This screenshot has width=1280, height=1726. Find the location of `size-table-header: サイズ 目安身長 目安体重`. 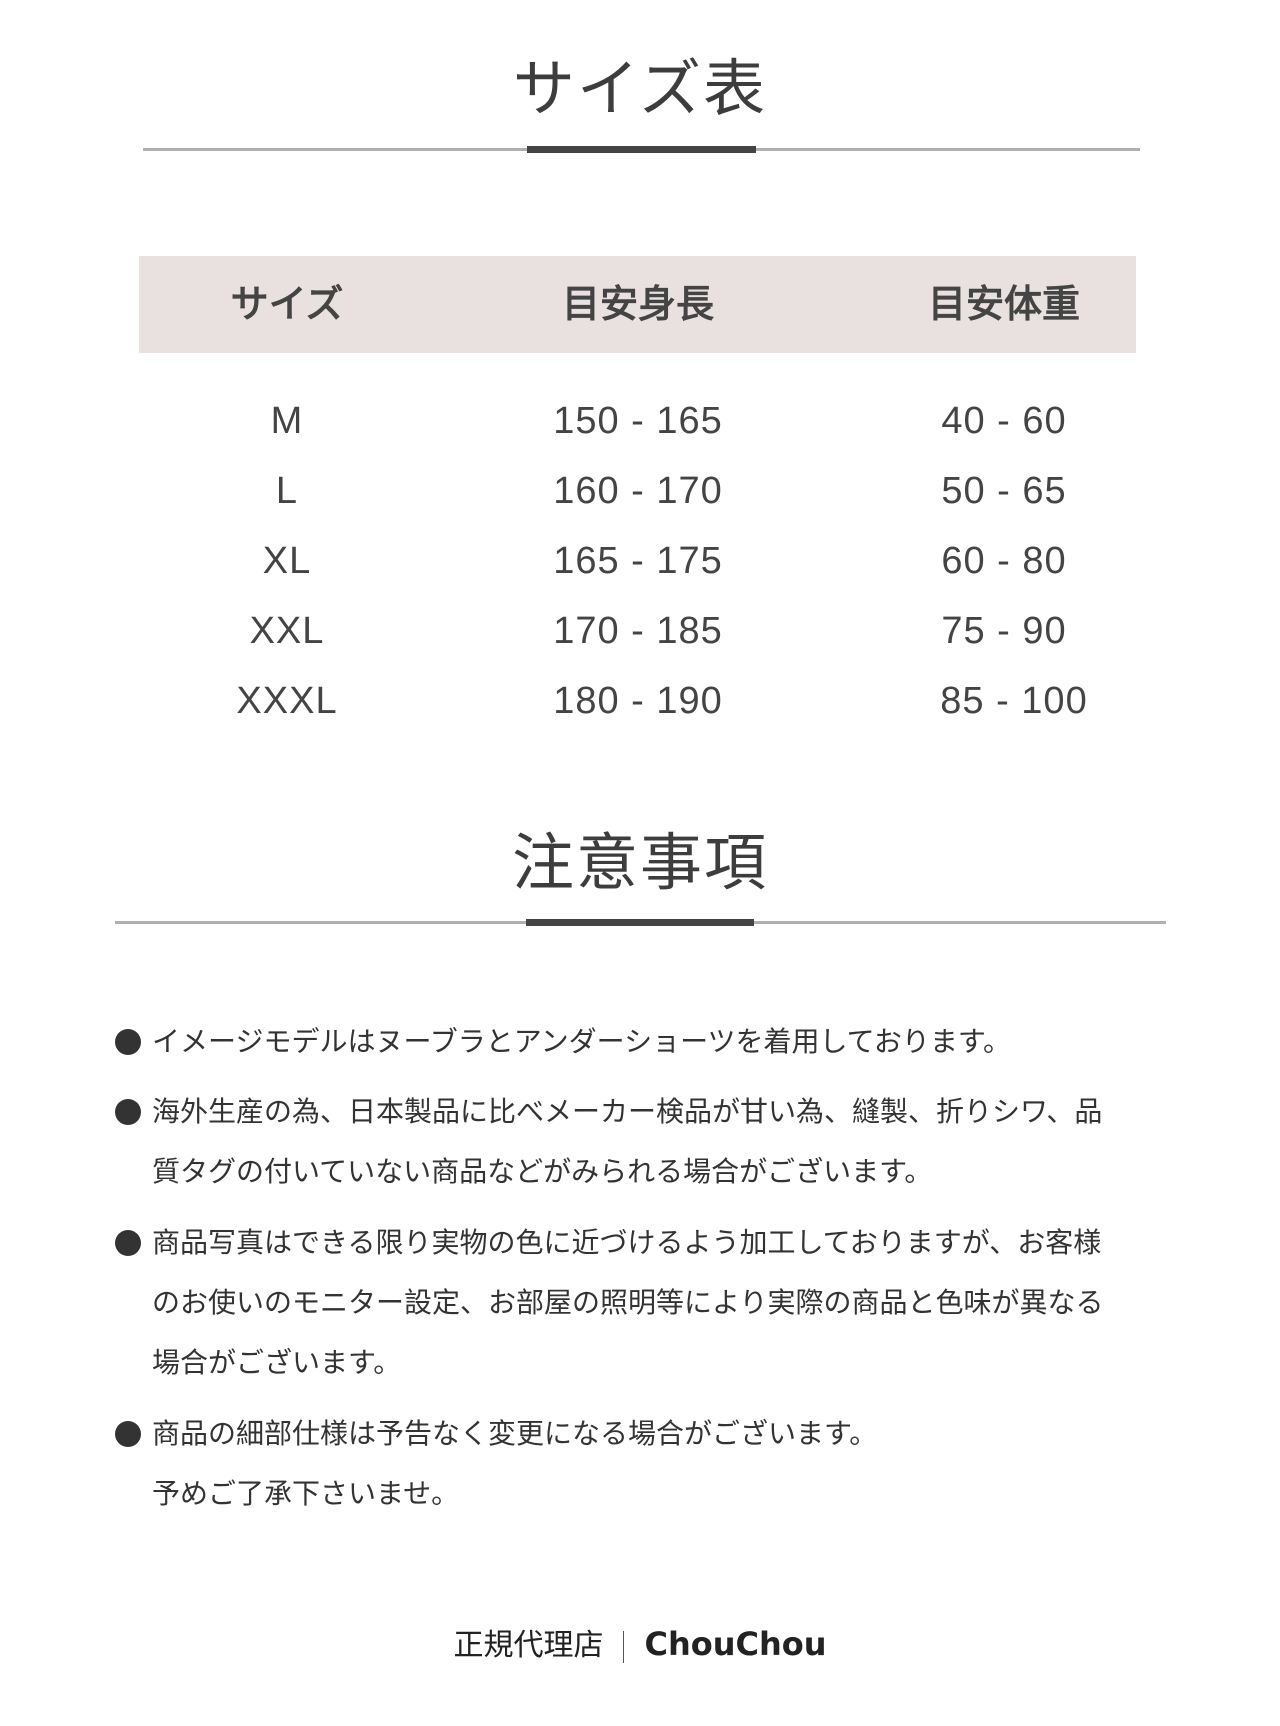

size-table-header: サイズ 目安身長 目安体重 is located at coordinates (637, 304).